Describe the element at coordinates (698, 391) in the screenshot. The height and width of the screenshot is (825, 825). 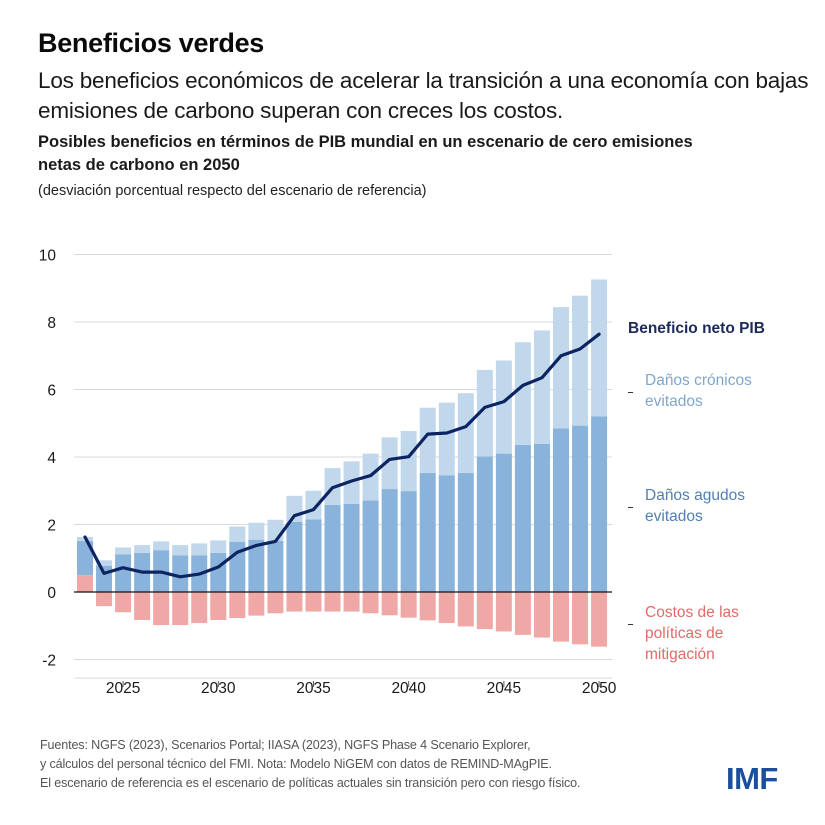
I see `legend-item: Daños crónicos evitados` at that location.